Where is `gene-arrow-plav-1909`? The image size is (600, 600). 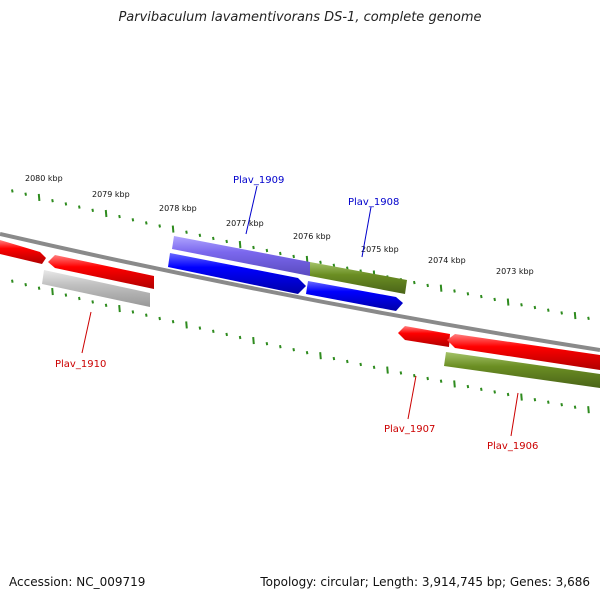
gene-arrow-plav-1909 is located at coordinates (241, 256).